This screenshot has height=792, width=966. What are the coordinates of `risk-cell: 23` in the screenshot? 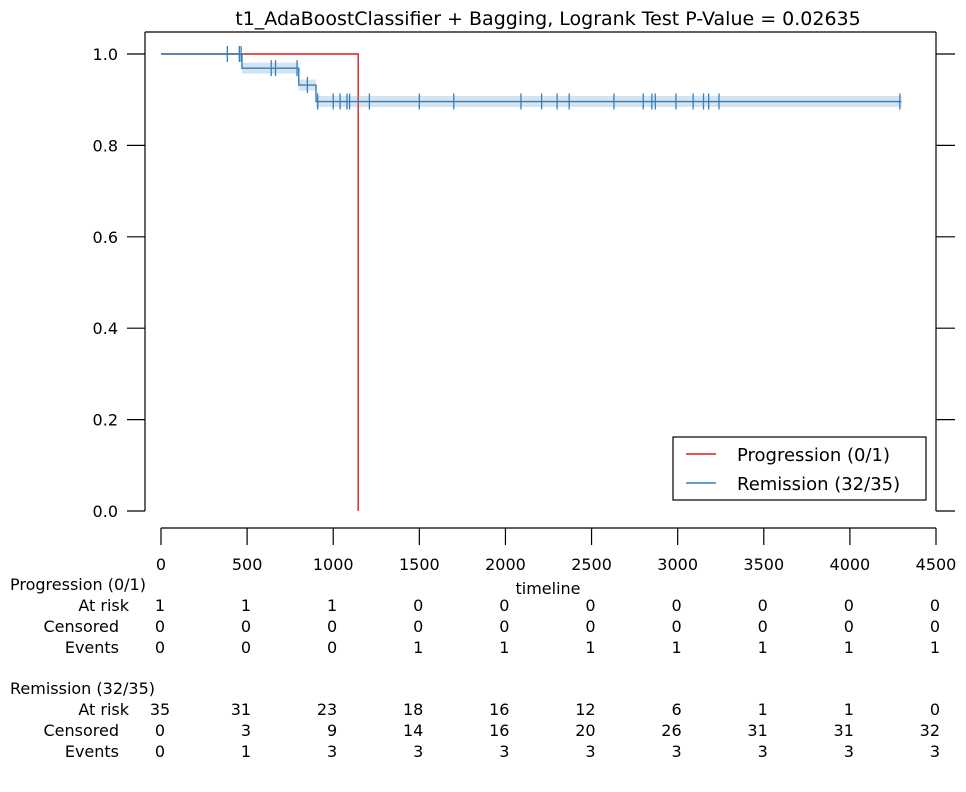 It's located at (327, 709).